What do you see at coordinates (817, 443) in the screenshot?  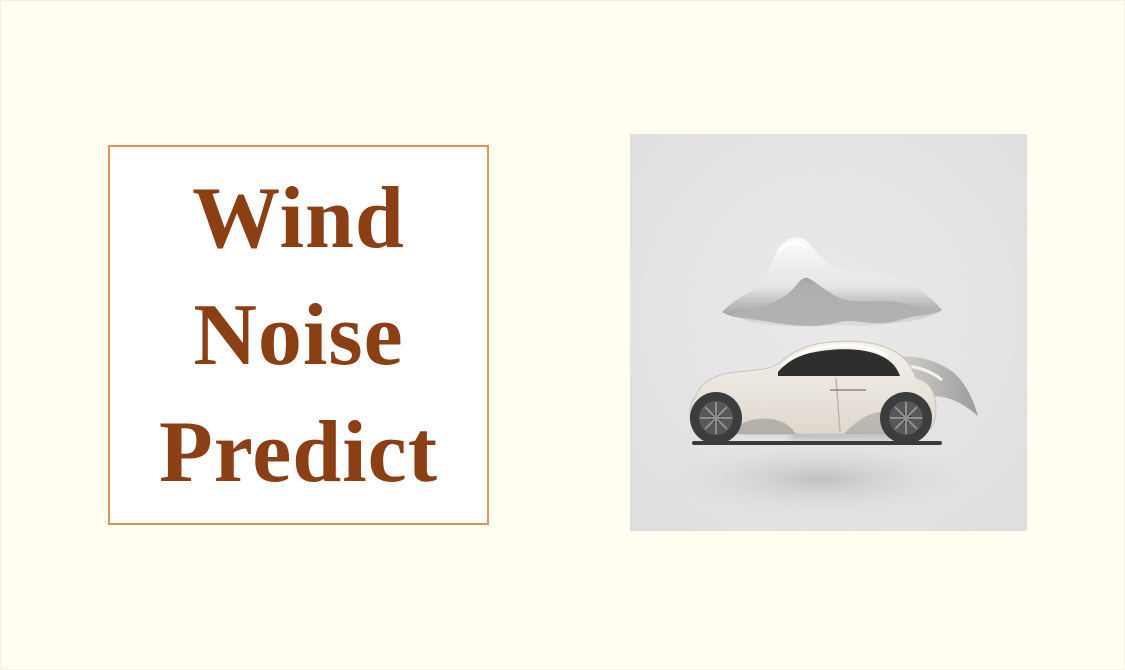 I see `road-line` at bounding box center [817, 443].